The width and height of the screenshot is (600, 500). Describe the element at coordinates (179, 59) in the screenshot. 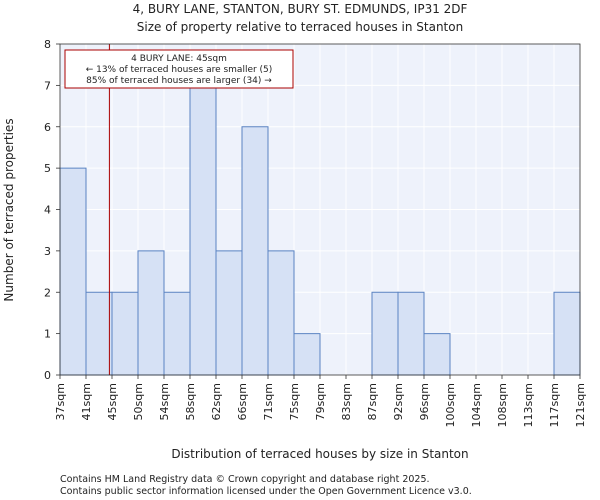

I see `annotation-line-1: 4 BURY LANE: 45sqm` at that location.